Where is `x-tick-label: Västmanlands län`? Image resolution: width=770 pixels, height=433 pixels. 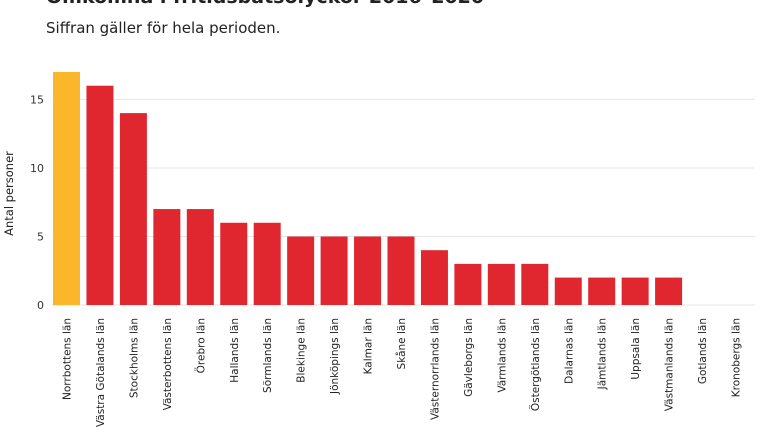
x-tick-label: Västmanlands län is located at coordinates (670, 364).